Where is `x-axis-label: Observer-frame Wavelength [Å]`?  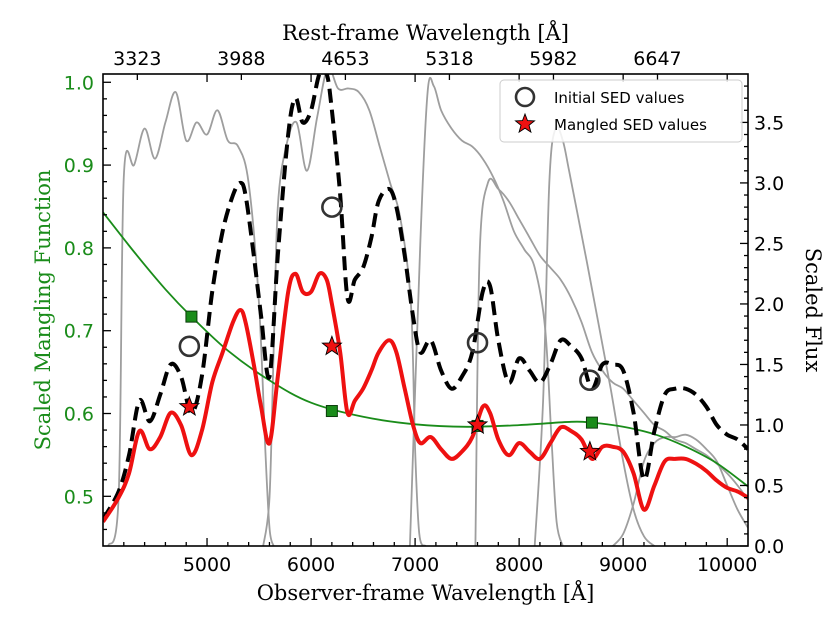
x-axis-label: Observer-frame Wavelength [Å] is located at coordinates (426, 592).